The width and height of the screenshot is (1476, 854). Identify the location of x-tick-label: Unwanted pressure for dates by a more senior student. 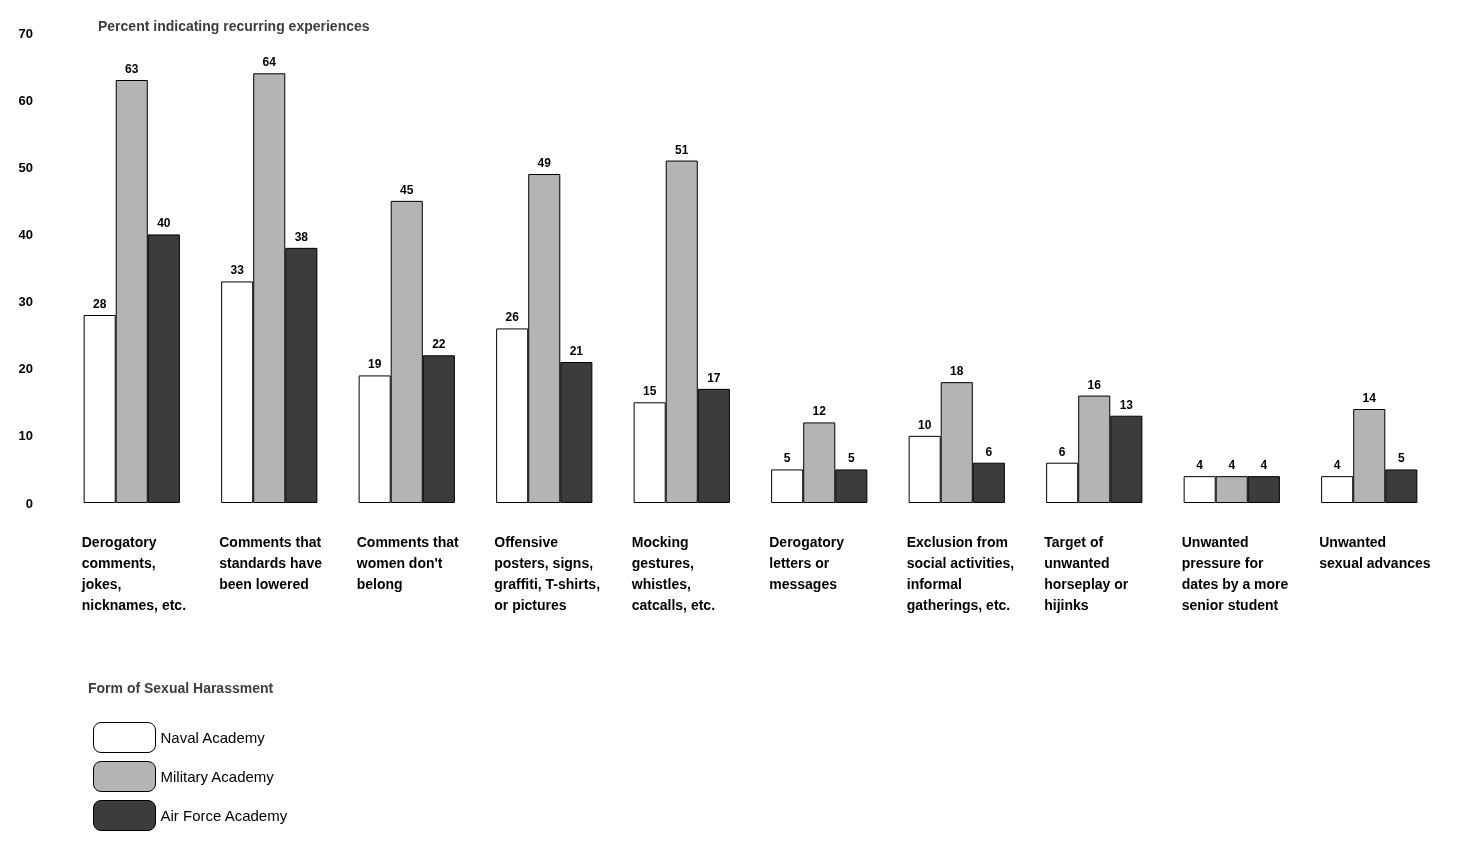
(1237, 573).